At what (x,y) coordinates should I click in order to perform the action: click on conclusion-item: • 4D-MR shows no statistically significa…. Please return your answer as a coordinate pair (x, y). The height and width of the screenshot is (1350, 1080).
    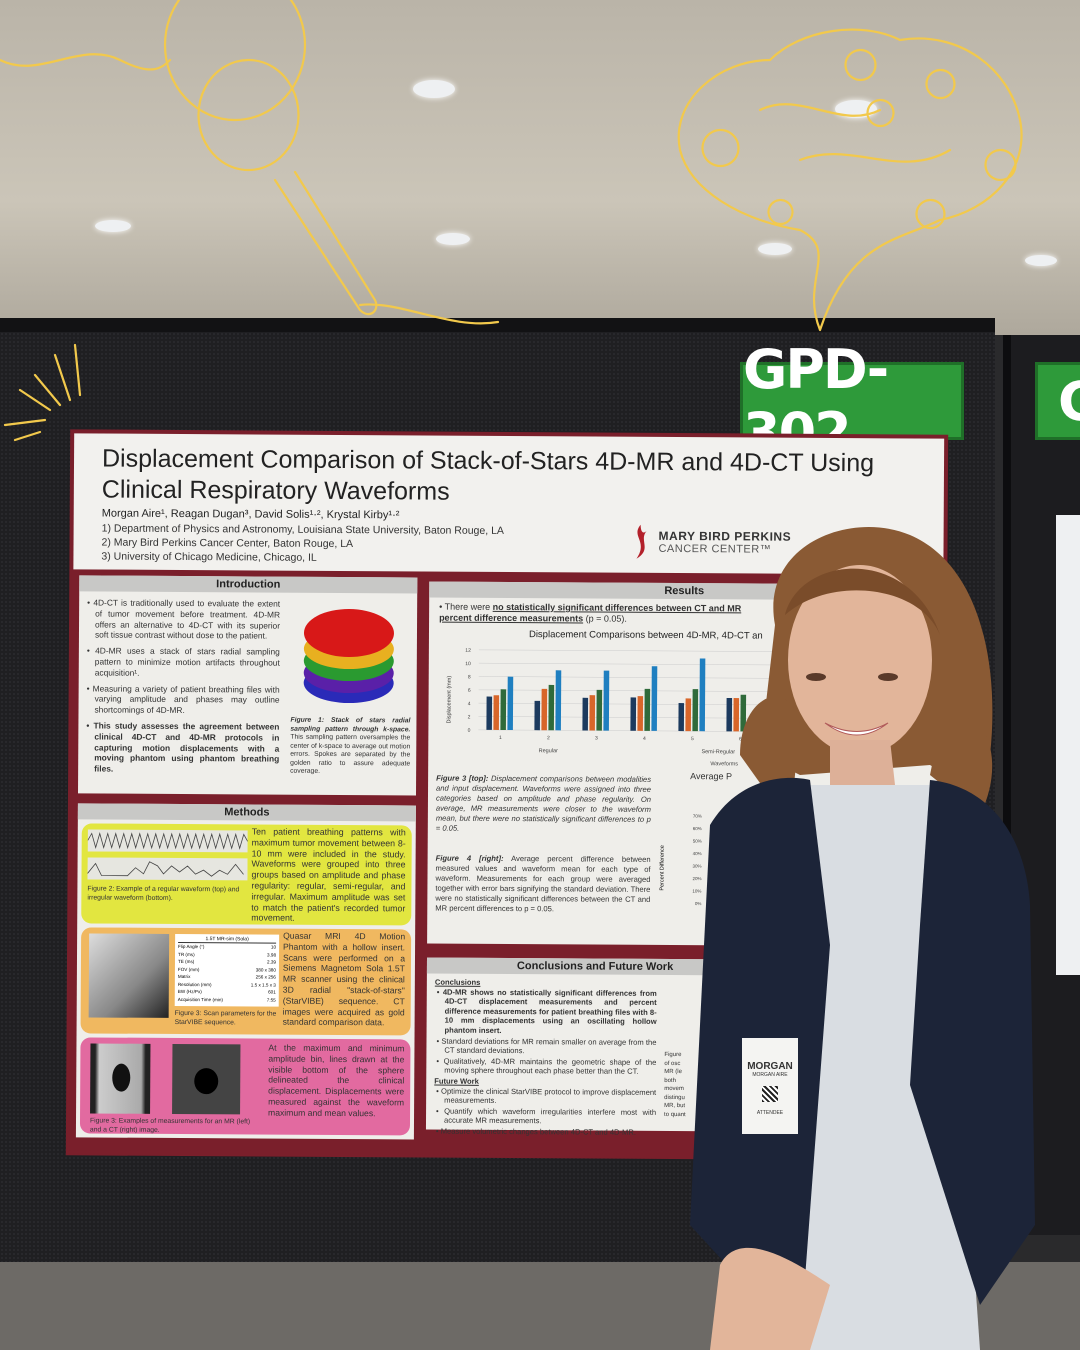
    Looking at the image, I should click on (546, 1011).